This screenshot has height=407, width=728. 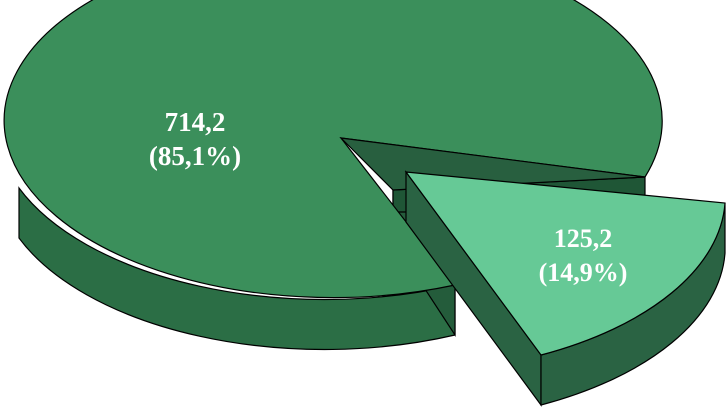 I want to click on slice-small-value-label: 125,2, so click(x=583, y=238).